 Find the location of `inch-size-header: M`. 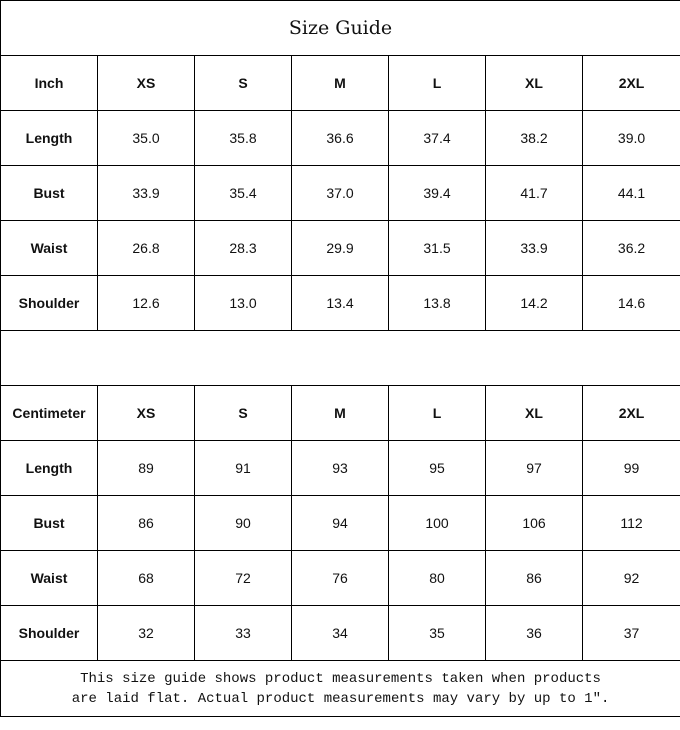

inch-size-header: M is located at coordinates (340, 83).